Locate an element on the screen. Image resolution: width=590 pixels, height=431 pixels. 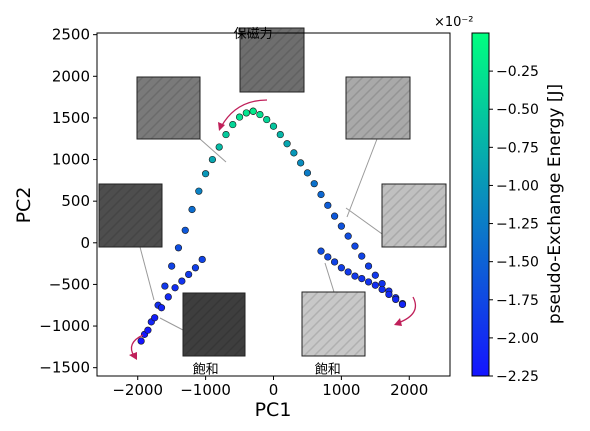
x-tick-label-4: 2000 is located at coordinates (409, 390).